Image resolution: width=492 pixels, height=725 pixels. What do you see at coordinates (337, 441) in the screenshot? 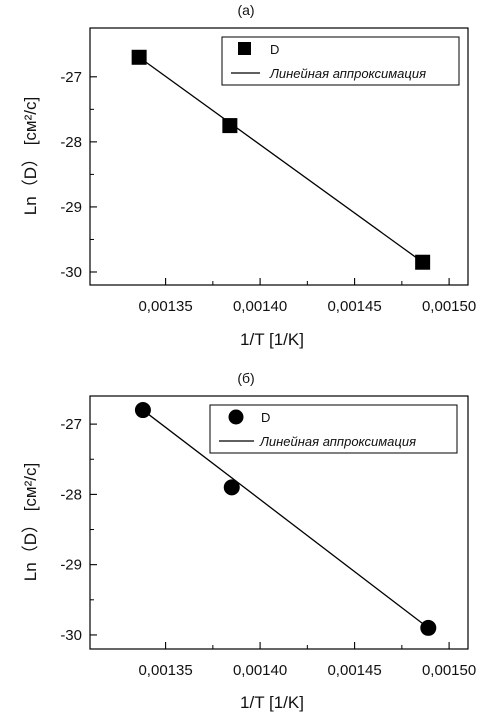
I see `legend-label-fit-b: Линейная аппроксимация` at bounding box center [337, 441].